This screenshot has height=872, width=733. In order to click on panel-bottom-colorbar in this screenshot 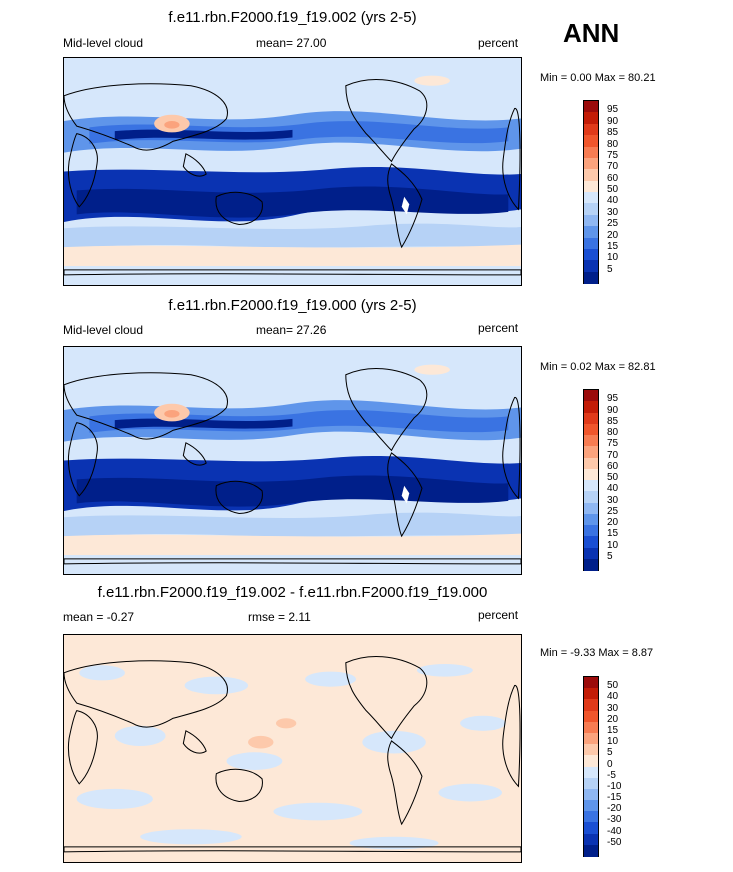, I will do `click(591, 766)`.